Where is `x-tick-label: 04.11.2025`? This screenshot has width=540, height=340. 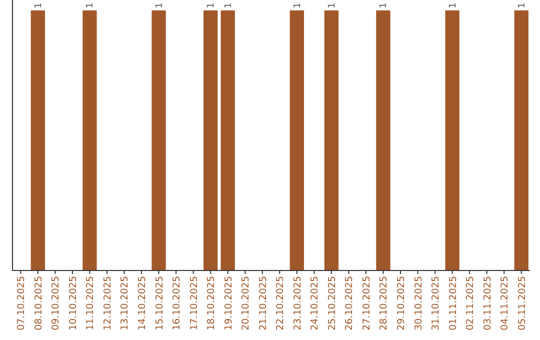 x-tick-label: 04.11.2025 is located at coordinates (505, 303).